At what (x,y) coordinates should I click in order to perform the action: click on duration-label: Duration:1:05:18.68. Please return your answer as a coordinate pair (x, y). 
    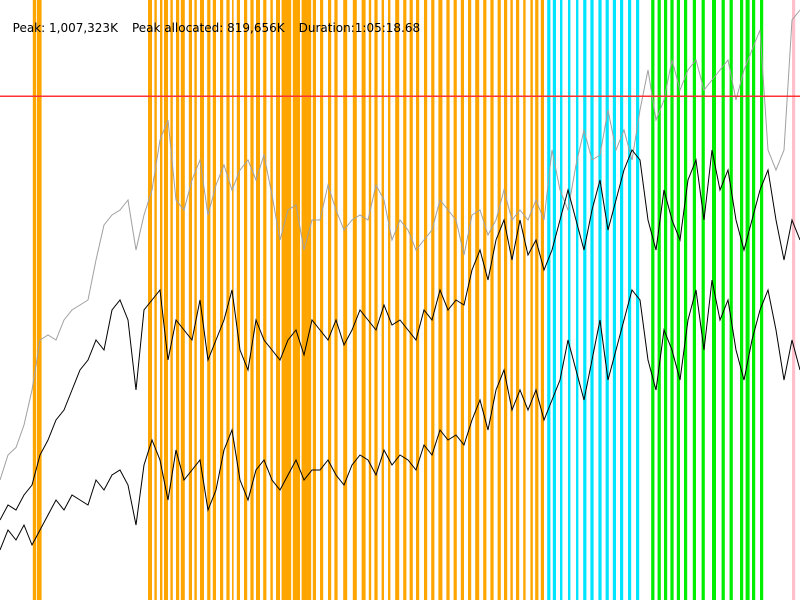
    Looking at the image, I should click on (359, 28).